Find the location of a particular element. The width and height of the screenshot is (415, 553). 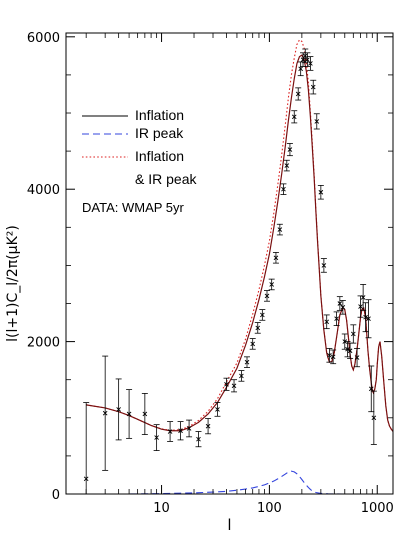

y-axis-label: l(l+1)C_l/2π(μK²) is located at coordinates (13, 283).